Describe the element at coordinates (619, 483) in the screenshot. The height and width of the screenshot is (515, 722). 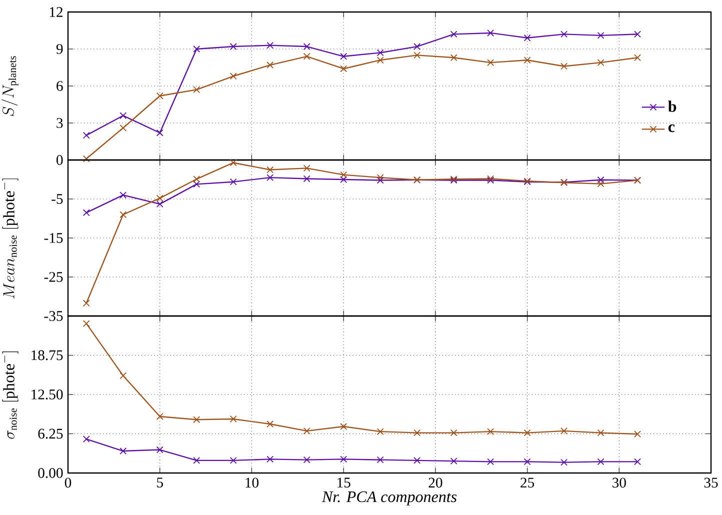
I see `x-tick-label: 30` at that location.